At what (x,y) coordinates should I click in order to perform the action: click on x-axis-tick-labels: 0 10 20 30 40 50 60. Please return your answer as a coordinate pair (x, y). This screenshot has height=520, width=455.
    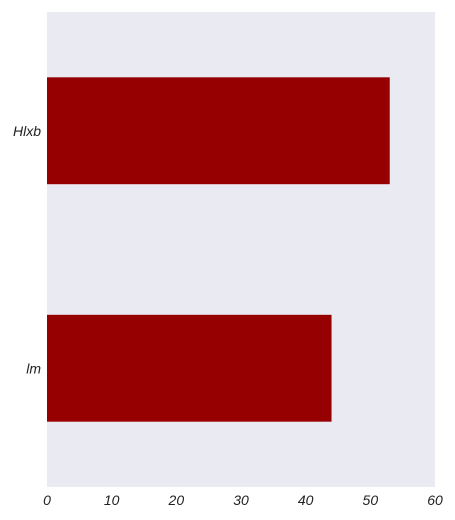
    Looking at the image, I should click on (243, 500).